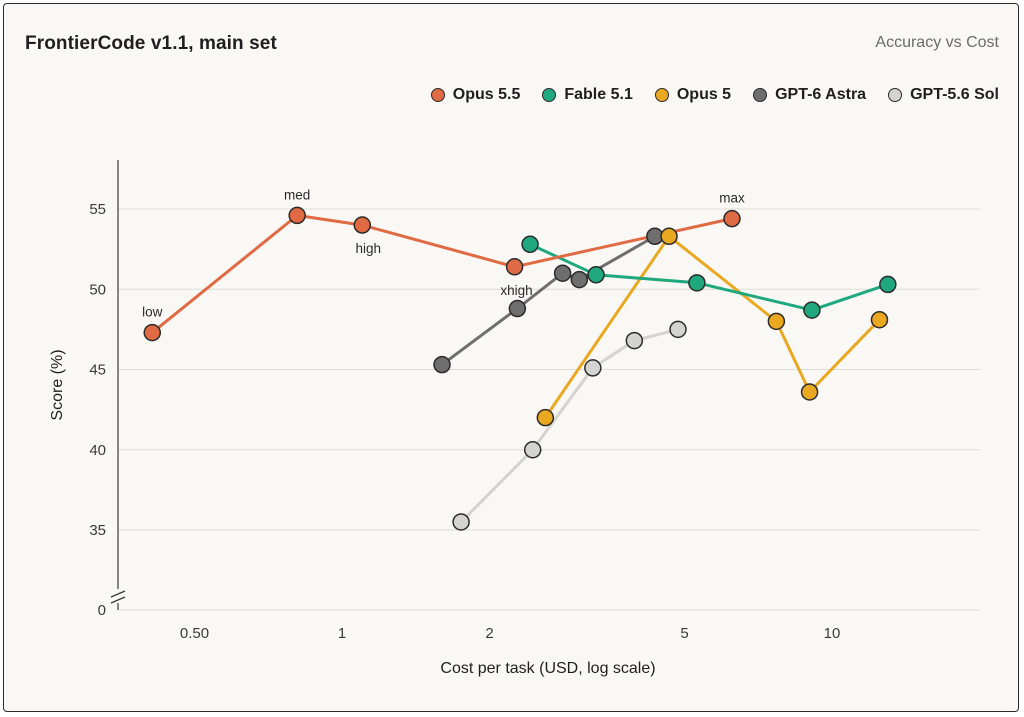 This screenshot has height=717, width=1024. What do you see at coordinates (486, 94) in the screenshot?
I see `legend-label: Opus 5.5` at bounding box center [486, 94].